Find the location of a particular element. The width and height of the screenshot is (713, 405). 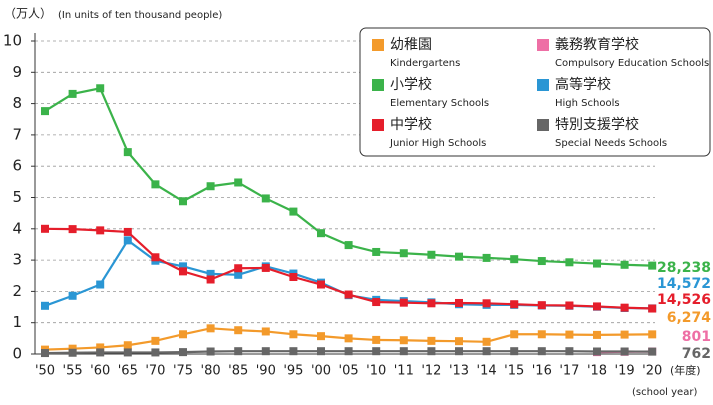

end-label: 28,238 is located at coordinates (684, 268).